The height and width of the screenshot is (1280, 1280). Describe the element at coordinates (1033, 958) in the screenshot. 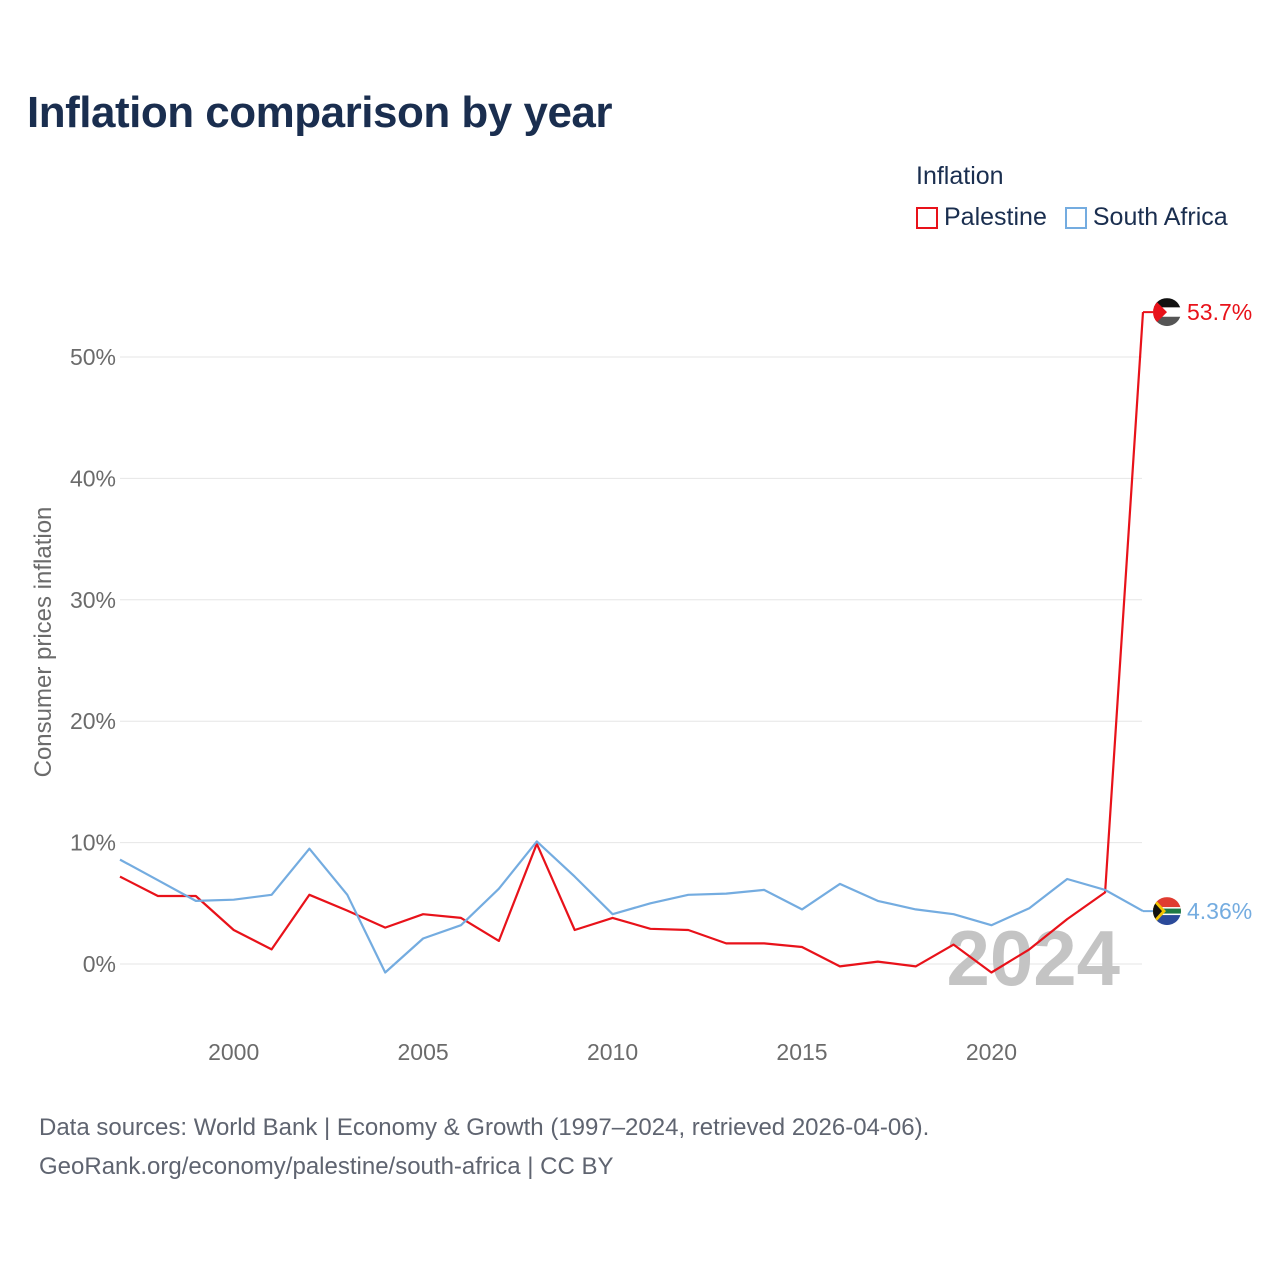

I see `year-watermark: 2024` at that location.